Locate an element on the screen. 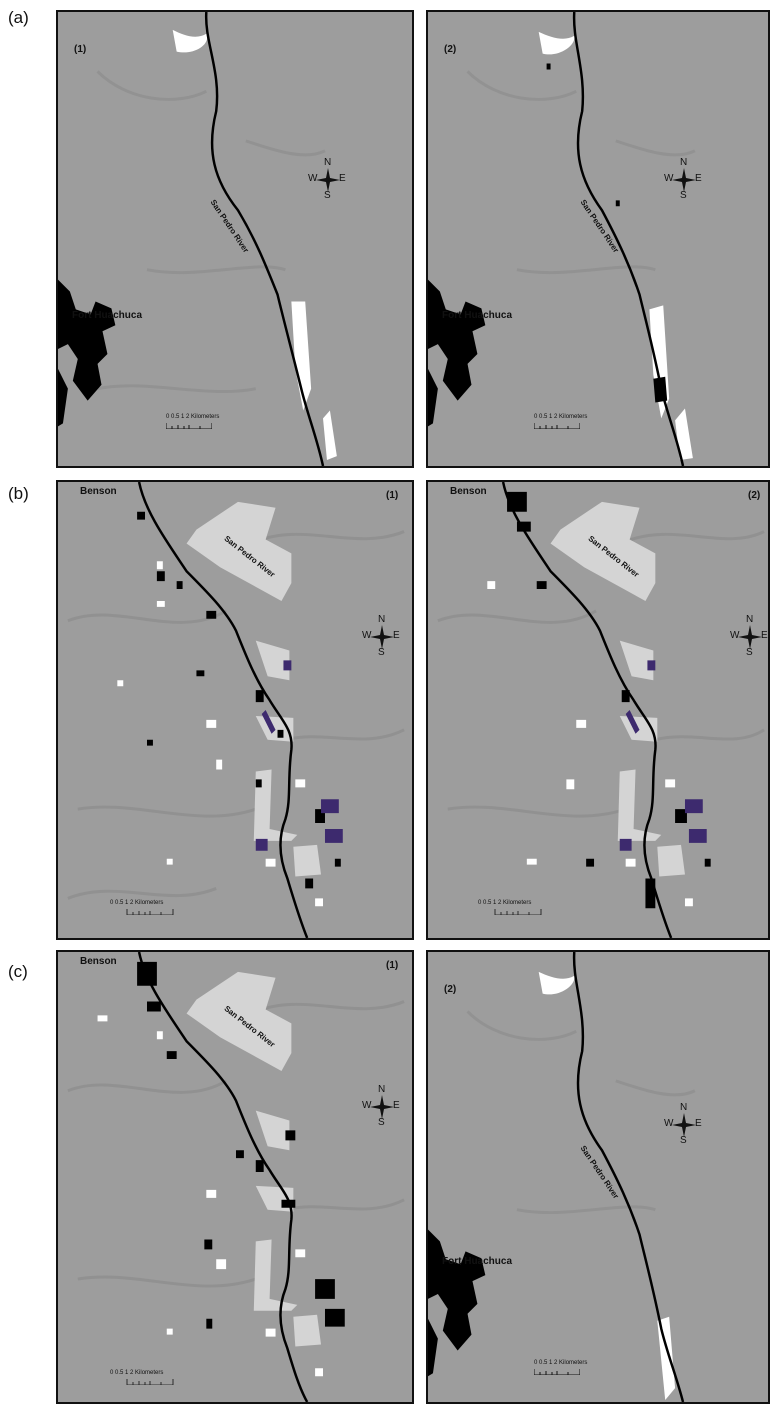 Image resolution: width=770 pixels, height=1404 pixels. row-label-a: (a) is located at coordinates (18, 17).